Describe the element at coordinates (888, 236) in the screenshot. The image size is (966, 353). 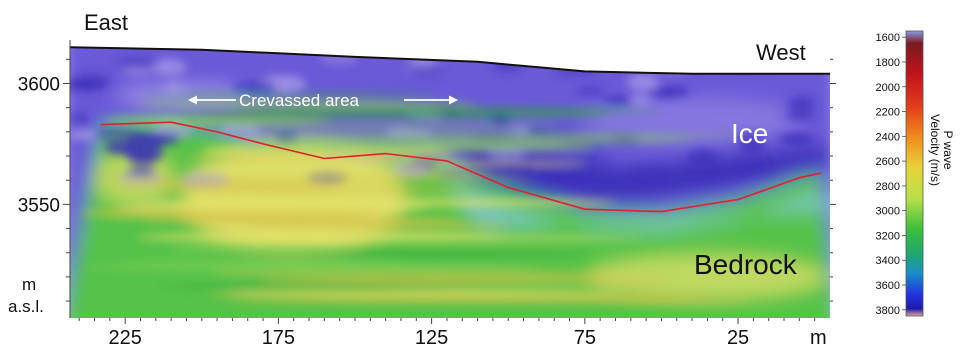
I see `colorbar-tick-label: 3200` at that location.